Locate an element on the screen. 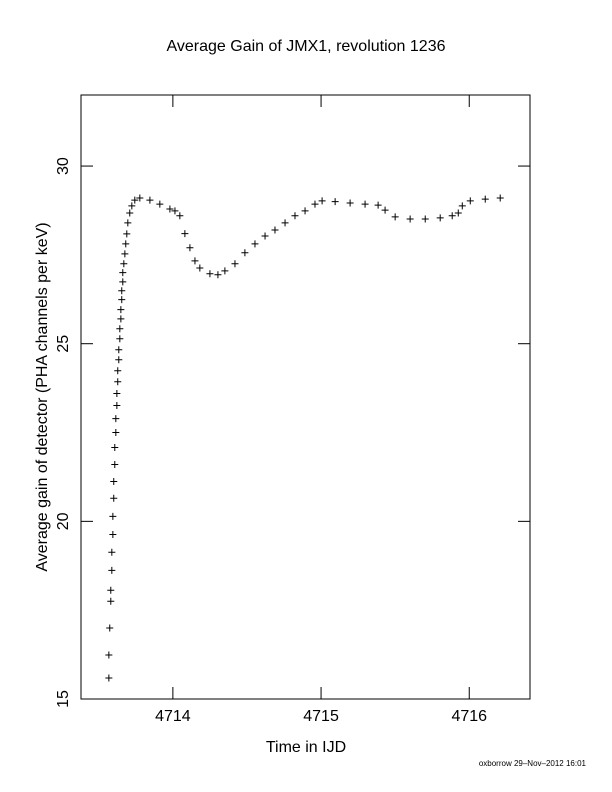  y-tick-label: 25 is located at coordinates (63, 344).